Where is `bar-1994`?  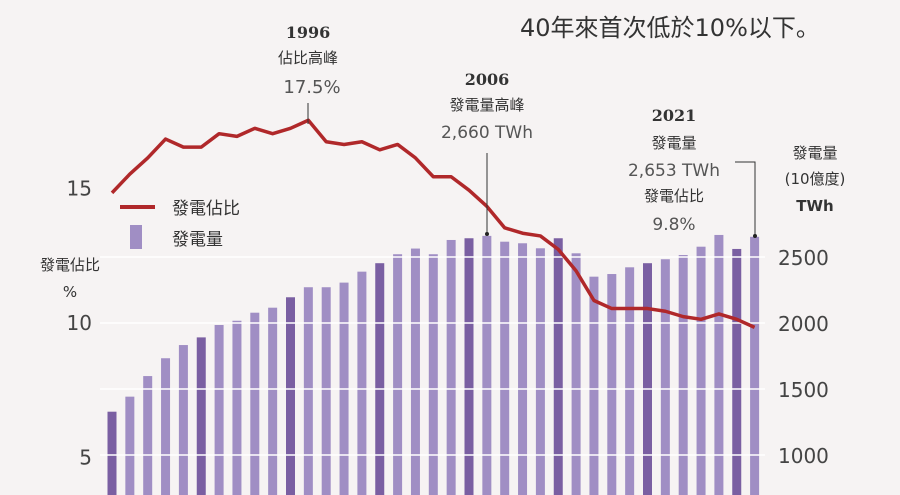 bar-1994 is located at coordinates (273, 401).